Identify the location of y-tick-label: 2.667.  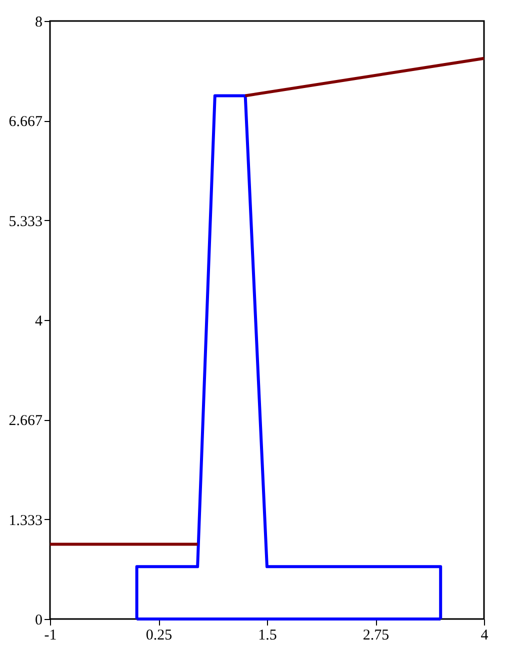
(25, 421).